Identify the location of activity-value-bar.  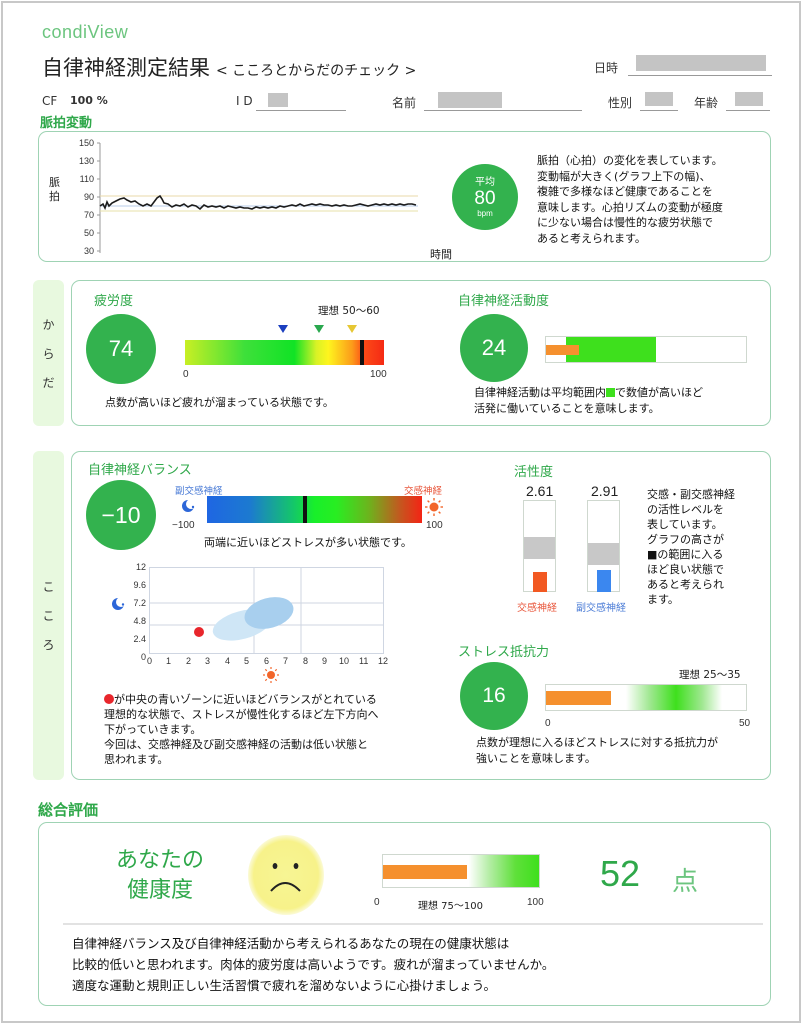
(562, 350).